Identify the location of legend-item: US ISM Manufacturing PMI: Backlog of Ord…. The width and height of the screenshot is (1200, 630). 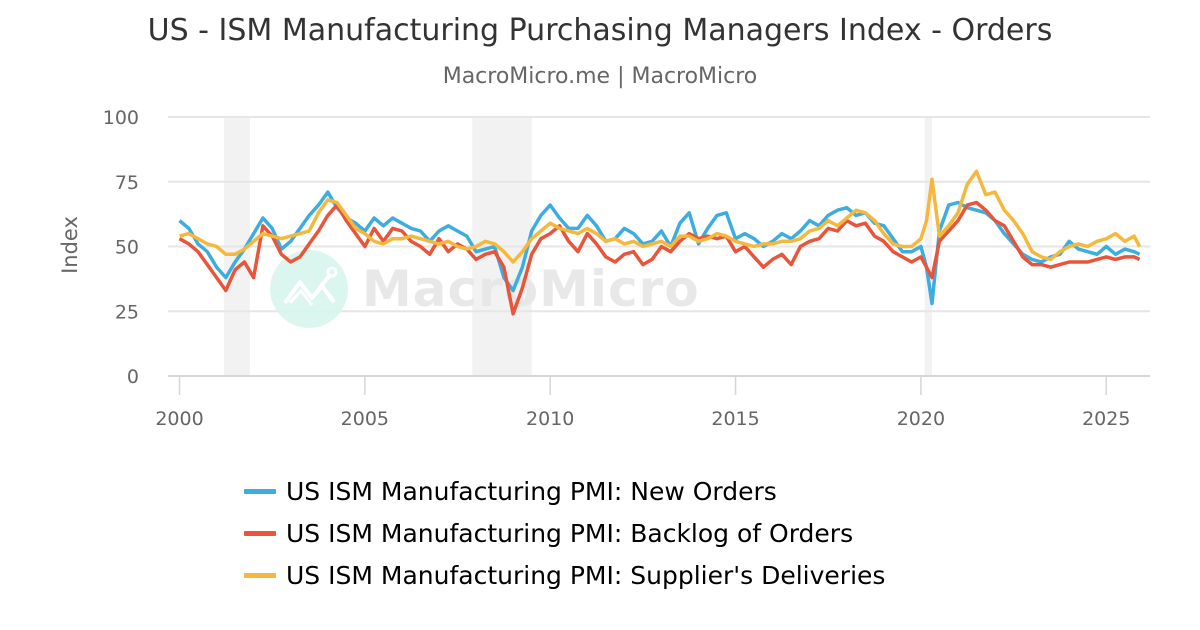
(564, 533).